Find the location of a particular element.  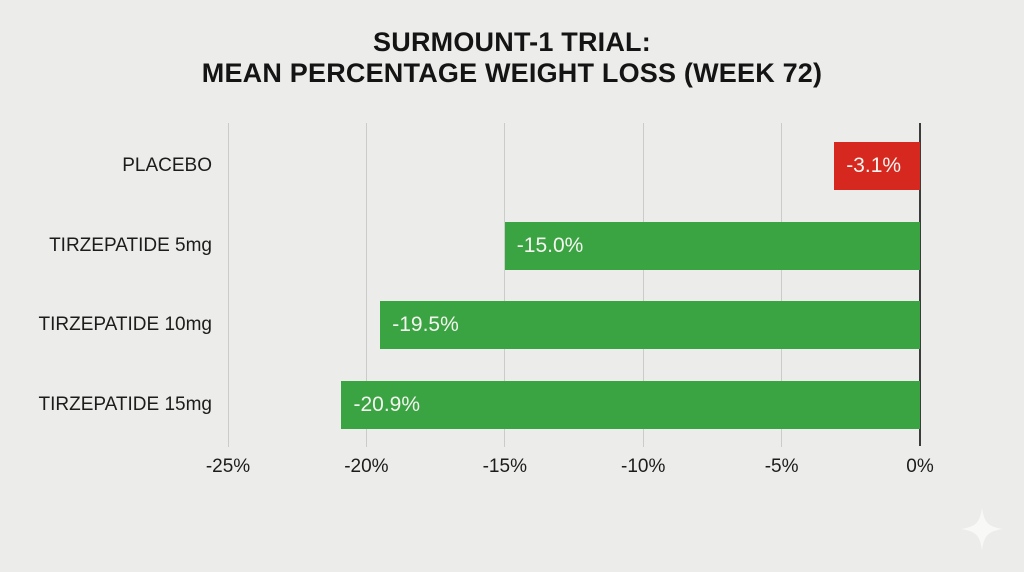

bar-tirzepatide-15mg: -20.9% is located at coordinates (630, 405).